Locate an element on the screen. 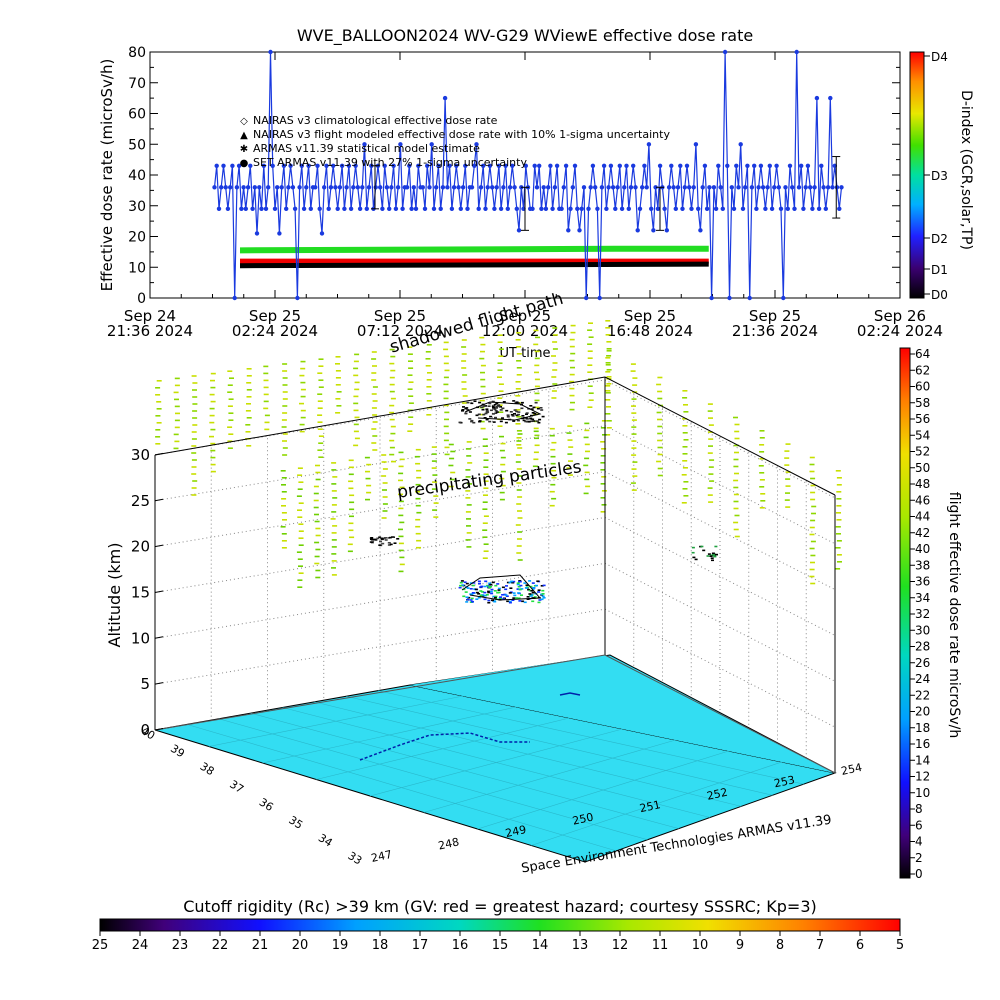 This screenshot has width=1000, height=1000. d-index-colorbar is located at coordinates (917, 175).